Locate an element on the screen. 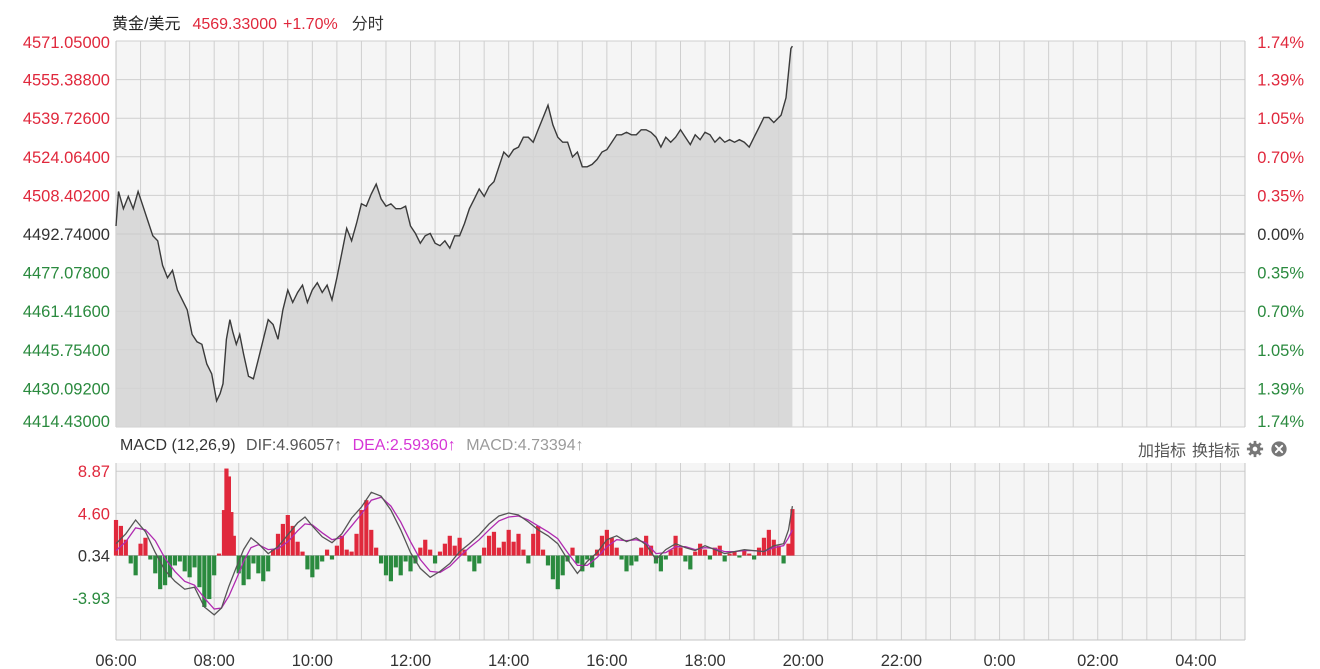 The image size is (1320, 669). time-axis-label: 04:00 is located at coordinates (1195, 660).